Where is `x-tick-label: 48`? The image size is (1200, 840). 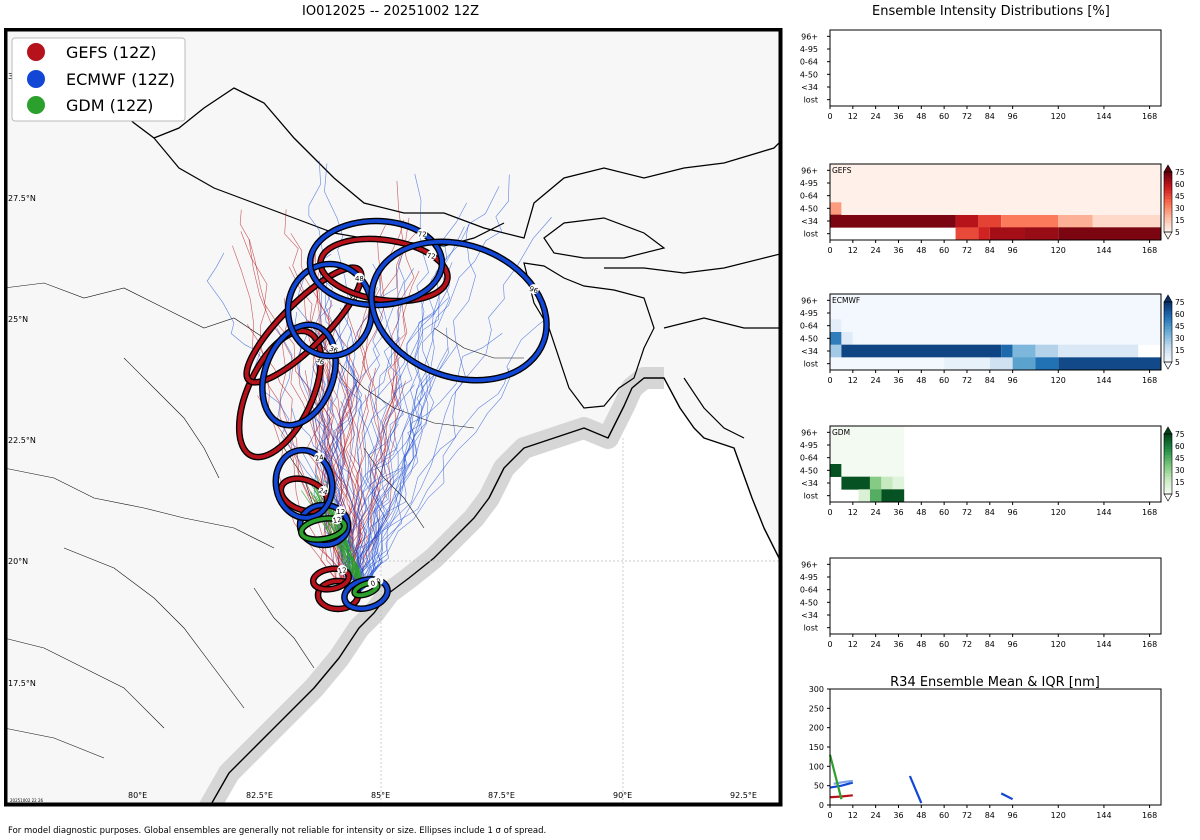
x-tick-label: 48 is located at coordinates (921, 116).